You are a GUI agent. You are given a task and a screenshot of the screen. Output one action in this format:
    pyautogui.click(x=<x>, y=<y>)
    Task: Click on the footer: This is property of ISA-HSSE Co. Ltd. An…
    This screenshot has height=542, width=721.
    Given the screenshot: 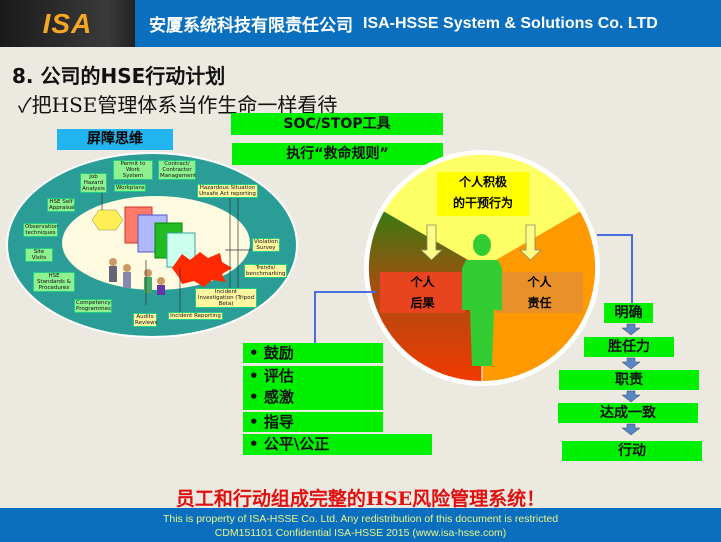 What is the action you would take?
    pyautogui.click(x=360, y=525)
    